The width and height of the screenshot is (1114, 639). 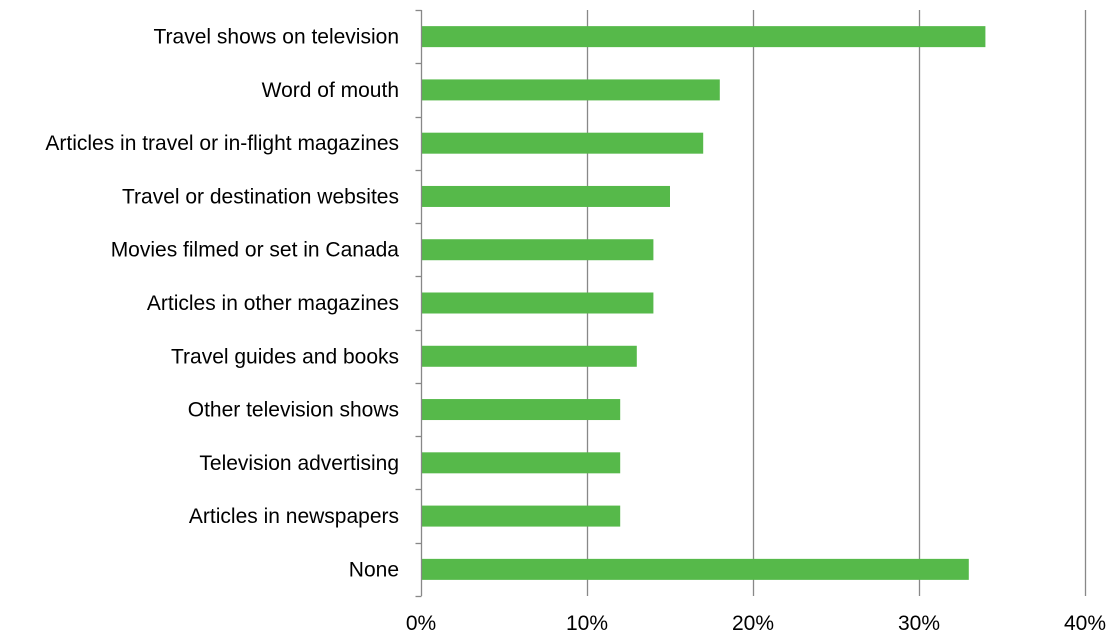 I want to click on x-tick-label: 10%, so click(x=587, y=623).